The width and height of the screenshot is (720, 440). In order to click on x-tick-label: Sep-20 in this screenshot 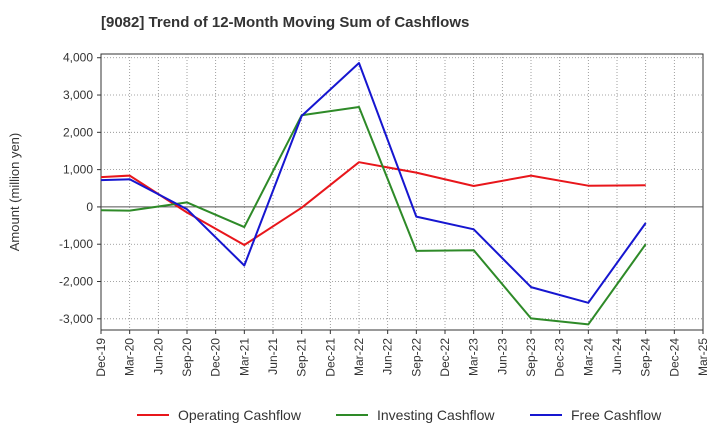, I will do `click(187, 357)`.